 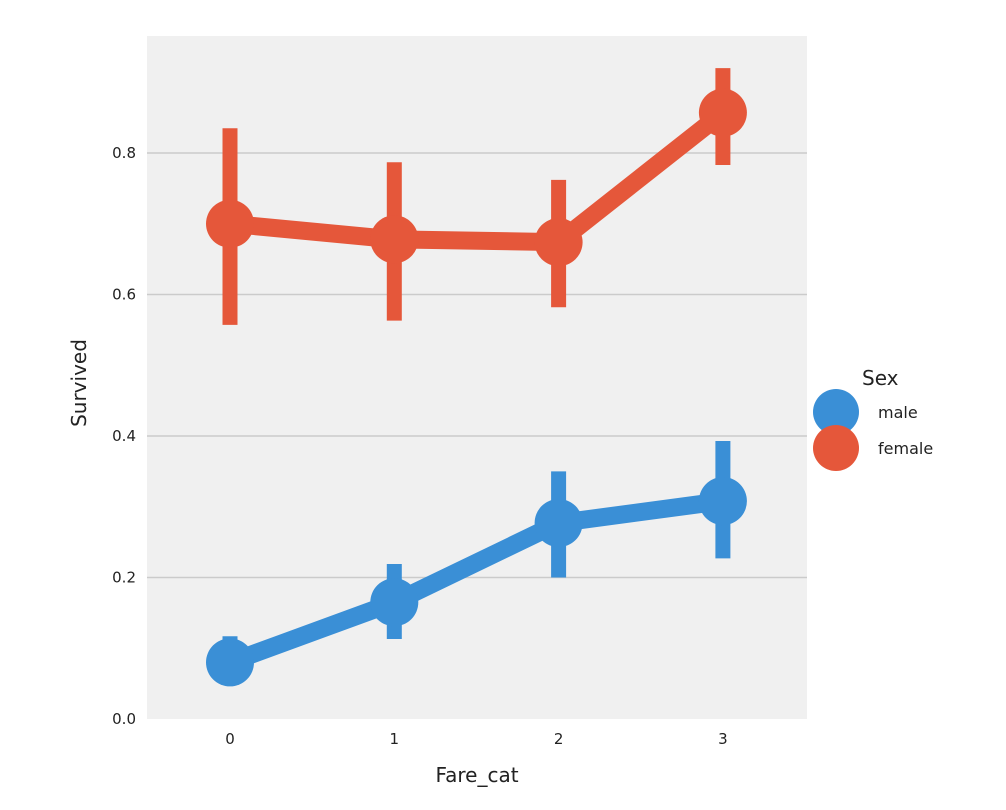 I want to click on y-tick-label: 0.4, so click(x=124, y=436).